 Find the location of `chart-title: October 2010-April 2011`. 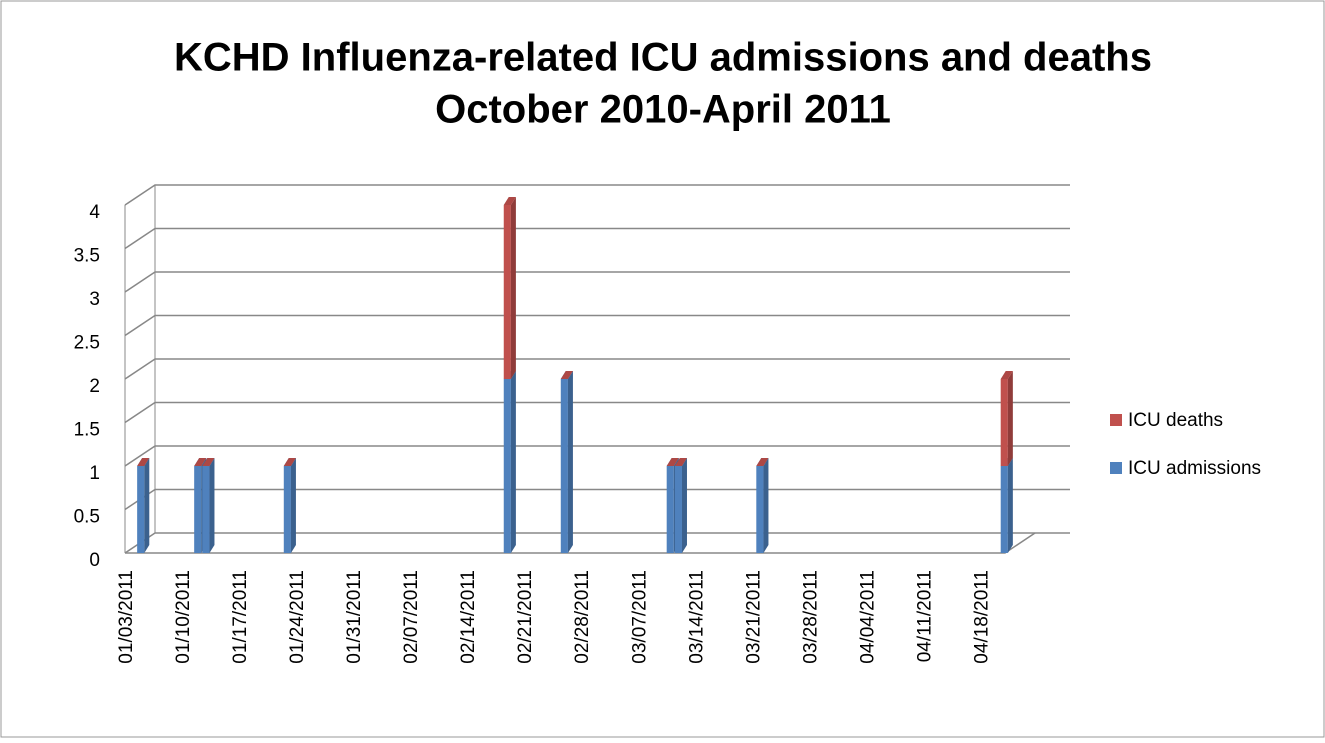

chart-title: October 2010-April 2011 is located at coordinates (663, 110).